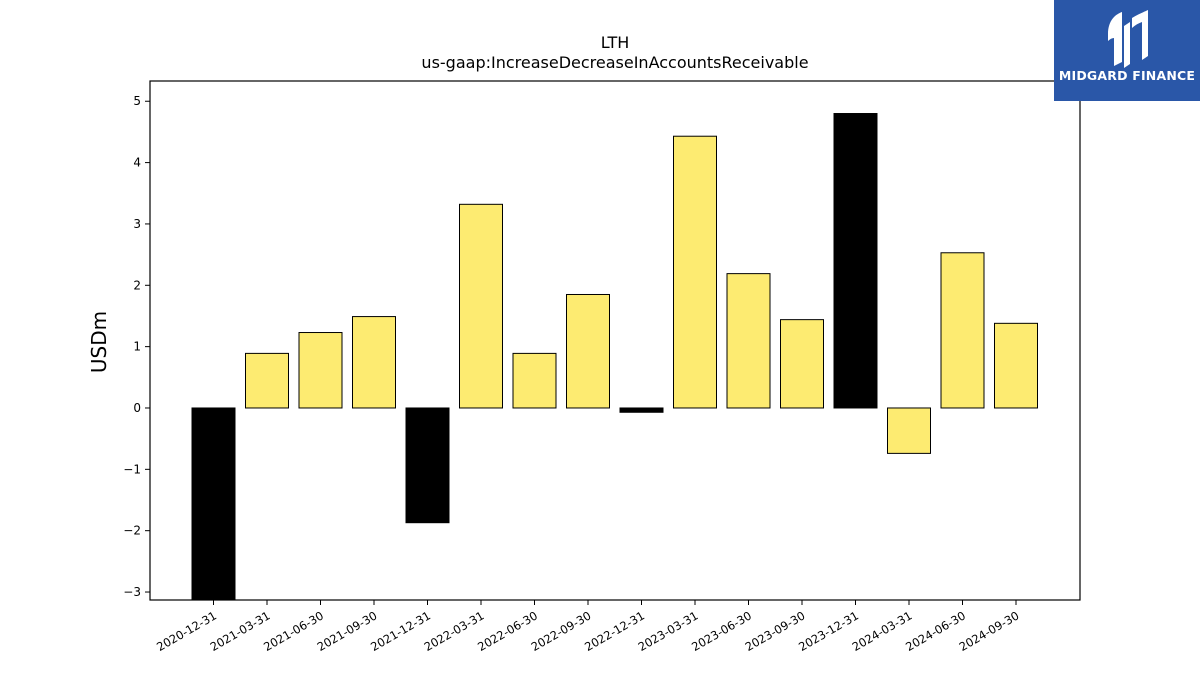 This screenshot has width=1200, height=675. I want to click on brand-logo: MIDGARD FINANCE, so click(1127, 50).